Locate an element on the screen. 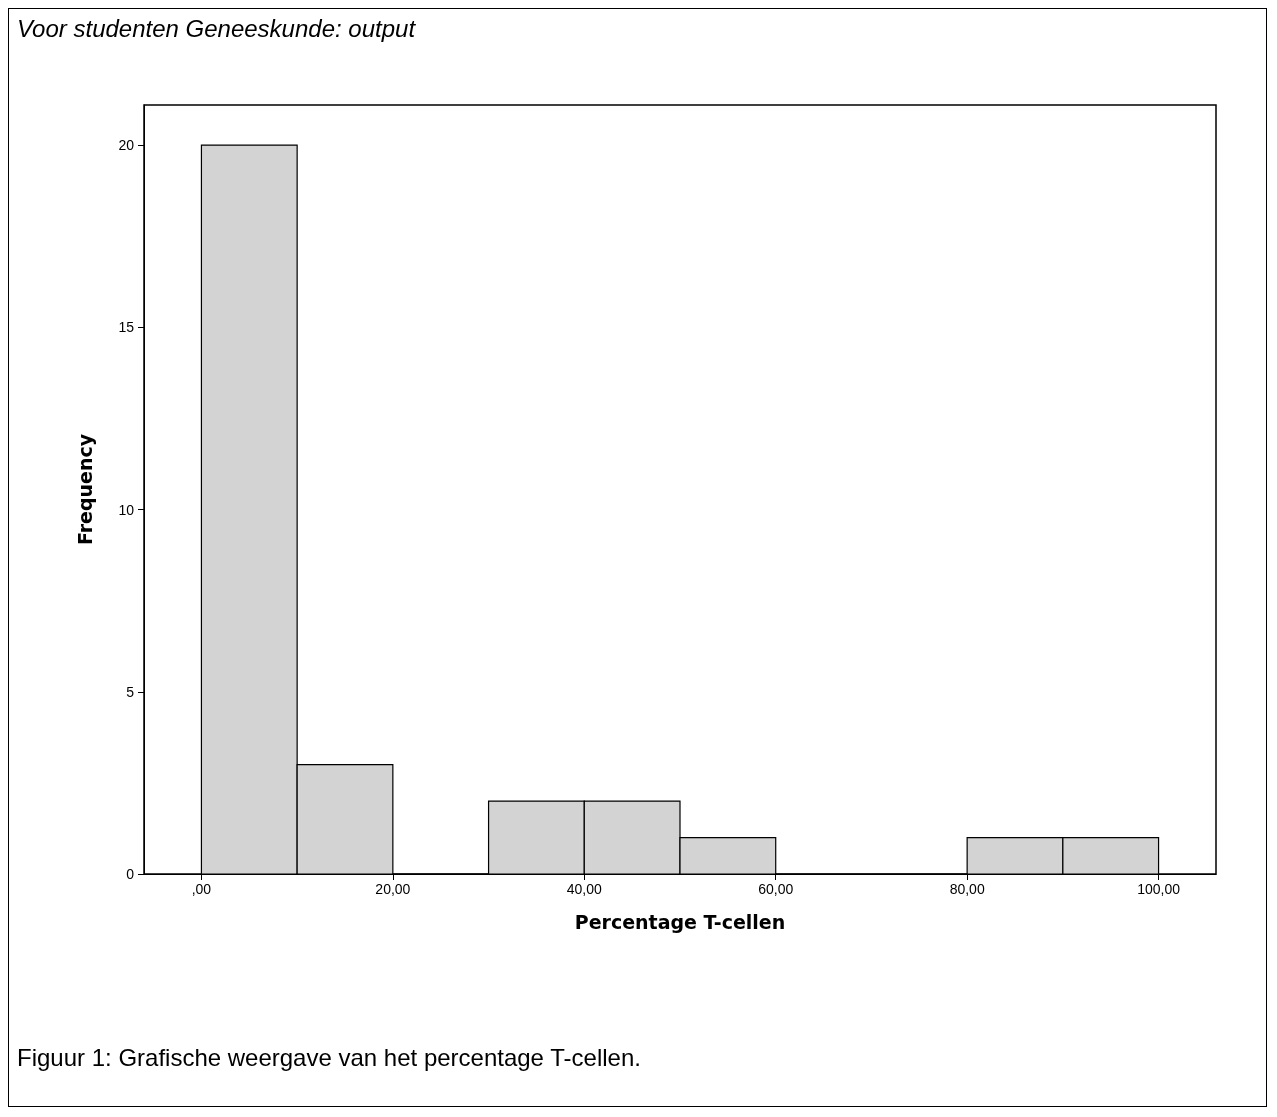 Image resolution: width=1277 pixels, height=1117 pixels. x-tick-label: 60,00 is located at coordinates (776, 889).